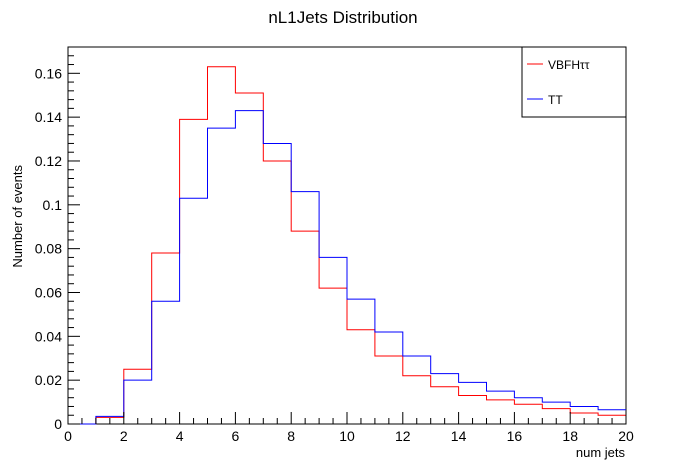 Image resolution: width=696 pixels, height=472 pixels. Describe the element at coordinates (48, 73) in the screenshot. I see `y-tick-label: 0.16` at that location.